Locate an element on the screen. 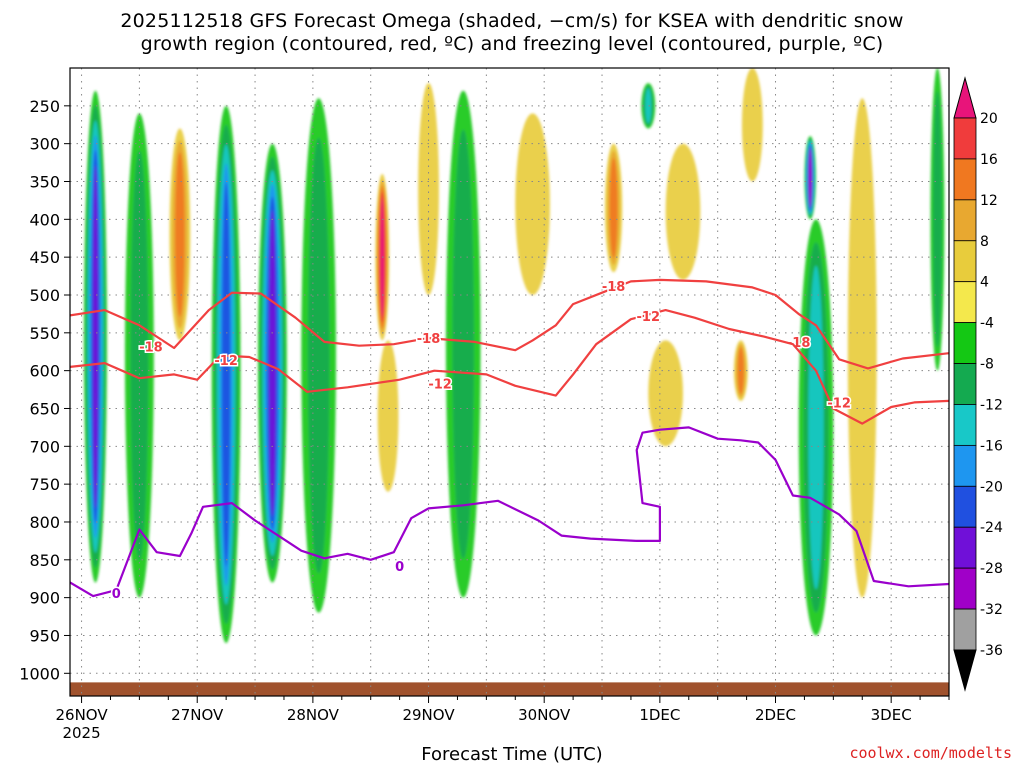 The width and height of the screenshot is (1024, 768). y-tick-label: 300 is located at coordinates (44, 144).